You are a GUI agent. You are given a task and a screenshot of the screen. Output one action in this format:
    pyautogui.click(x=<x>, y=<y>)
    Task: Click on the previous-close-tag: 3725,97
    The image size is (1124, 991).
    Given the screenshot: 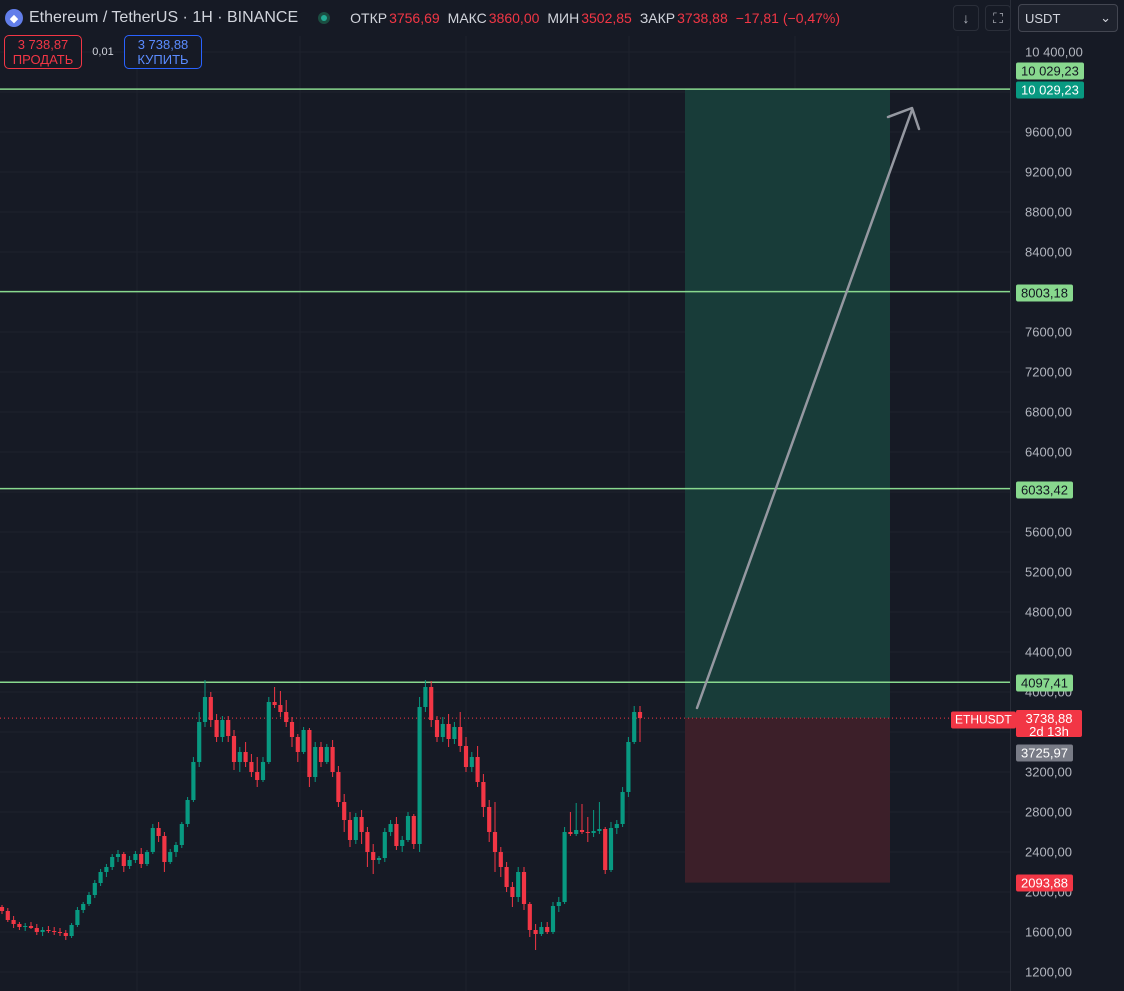 What is the action you would take?
    pyautogui.click(x=1044, y=753)
    